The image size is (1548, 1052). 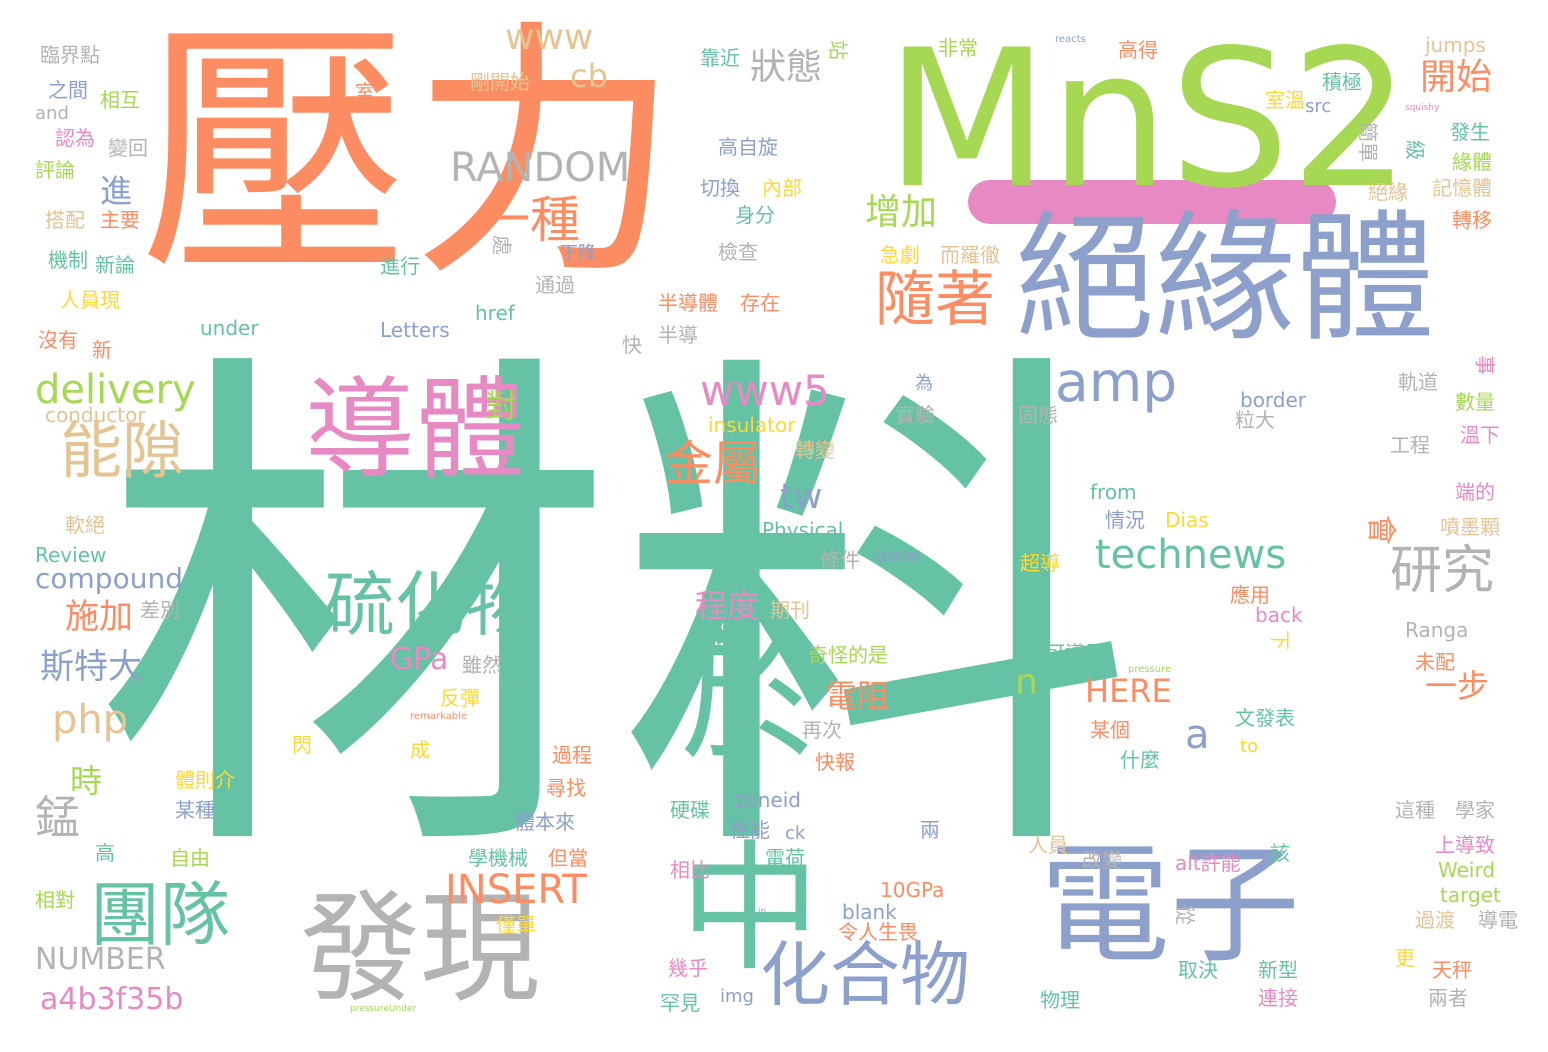 What do you see at coordinates (840, 560) in the screenshot?
I see `word-cloud-word: 條件` at bounding box center [840, 560].